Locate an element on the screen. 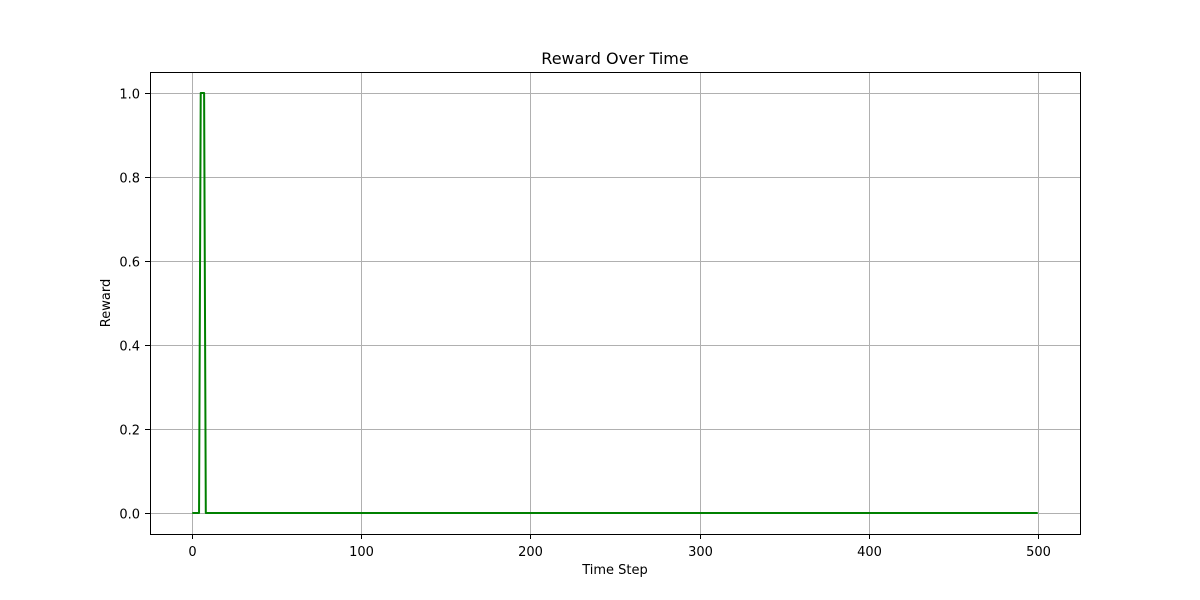 Image resolution: width=1200 pixels, height=600 pixels. y-tick-label: 0.4 is located at coordinates (129, 347).